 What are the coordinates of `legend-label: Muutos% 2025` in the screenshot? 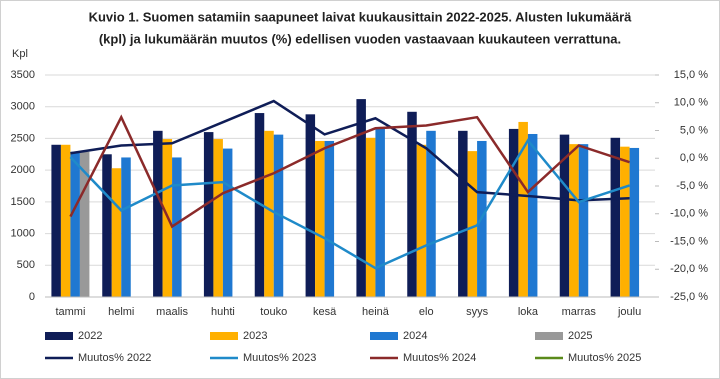 It's located at (604, 358).